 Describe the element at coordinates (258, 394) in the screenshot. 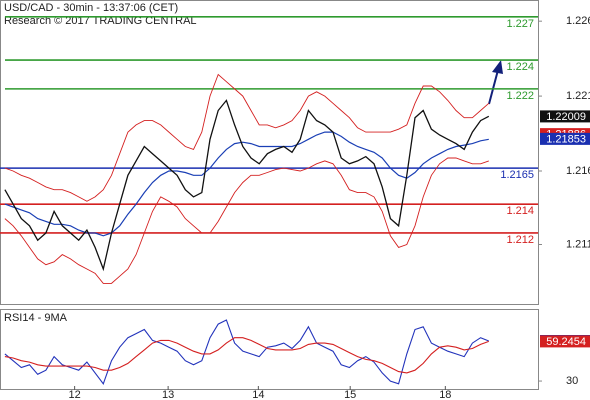

I see `x-tick-label: 14` at that location.